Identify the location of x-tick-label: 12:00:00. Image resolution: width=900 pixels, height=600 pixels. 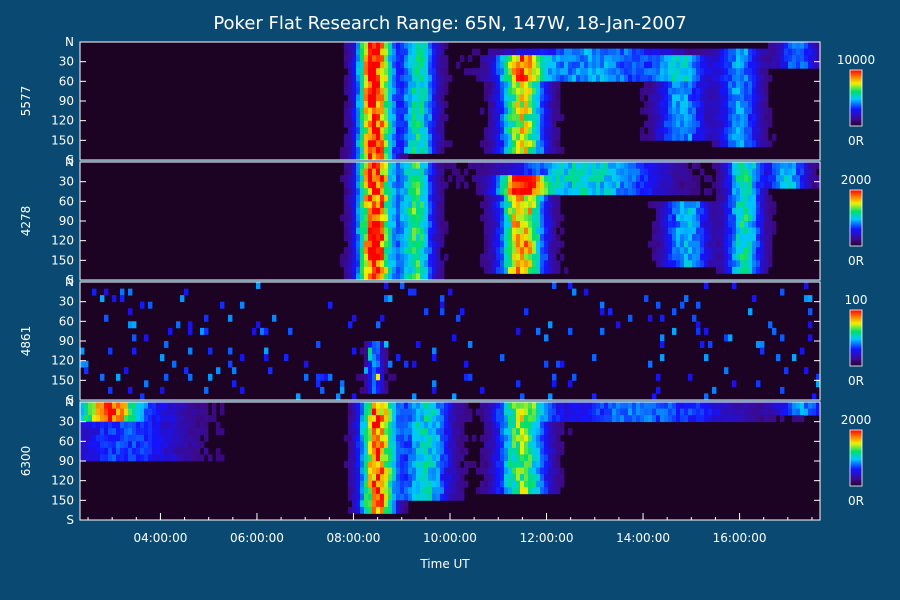
(547, 538).